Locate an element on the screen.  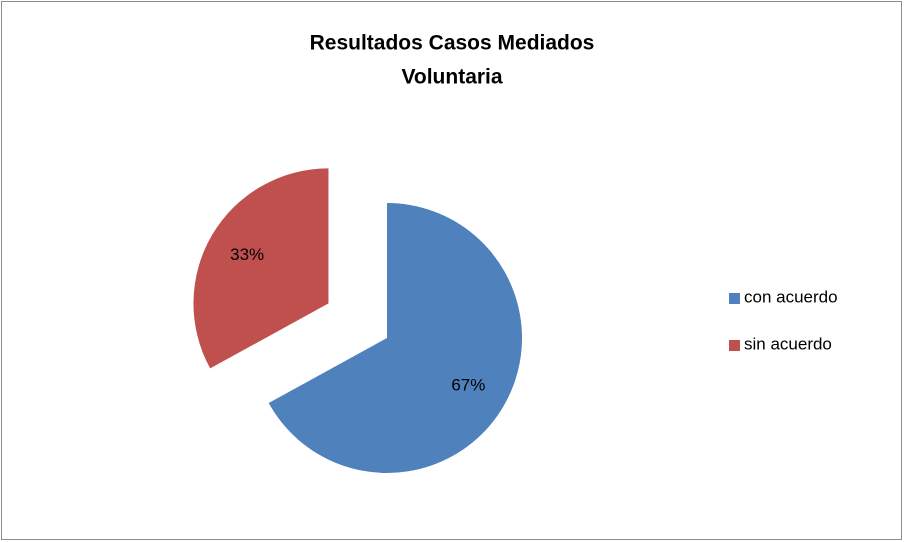
chart-title: Resultados Casos Mediados is located at coordinates (452, 43).